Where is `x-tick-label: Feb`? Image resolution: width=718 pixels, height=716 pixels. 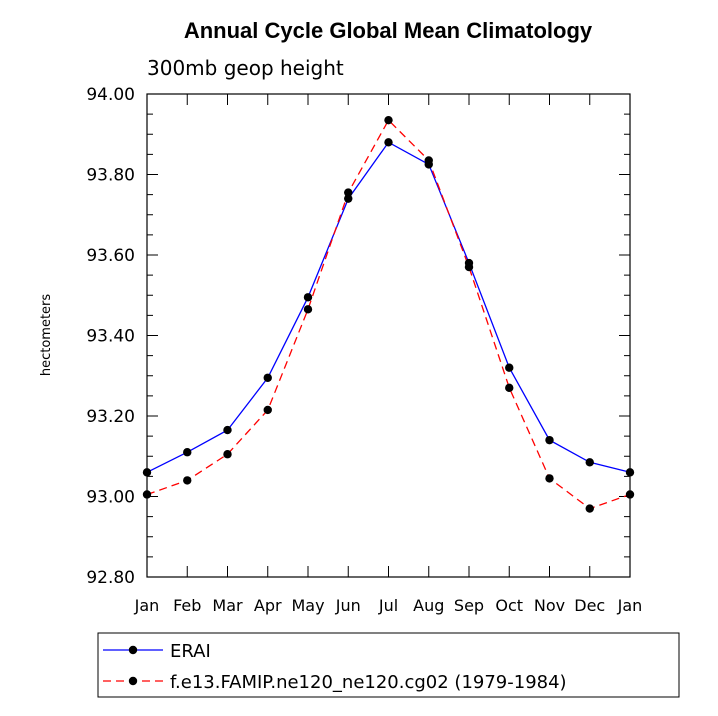 x-tick-label: Feb is located at coordinates (187, 605).